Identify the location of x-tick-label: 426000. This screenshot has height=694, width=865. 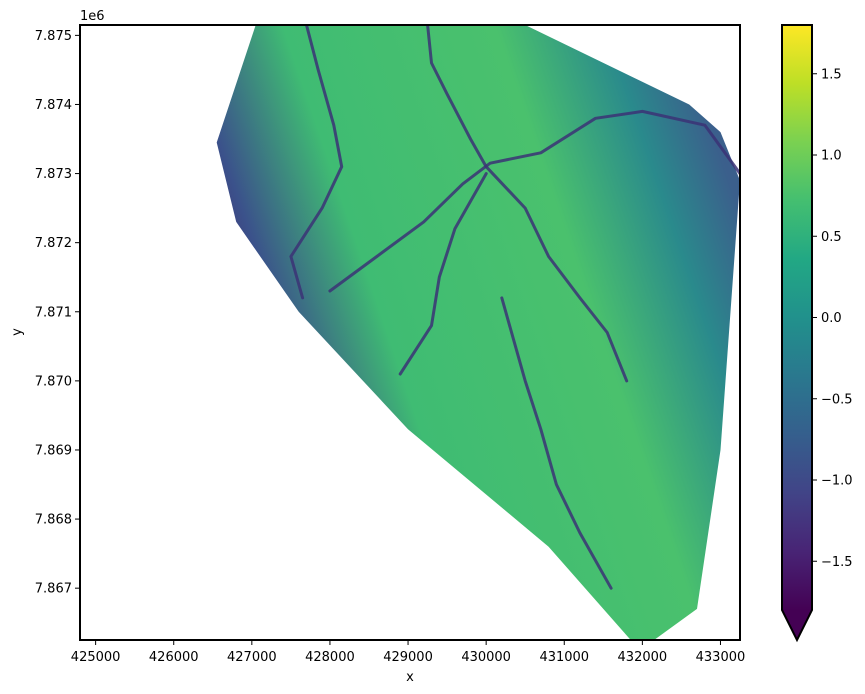
(174, 657).